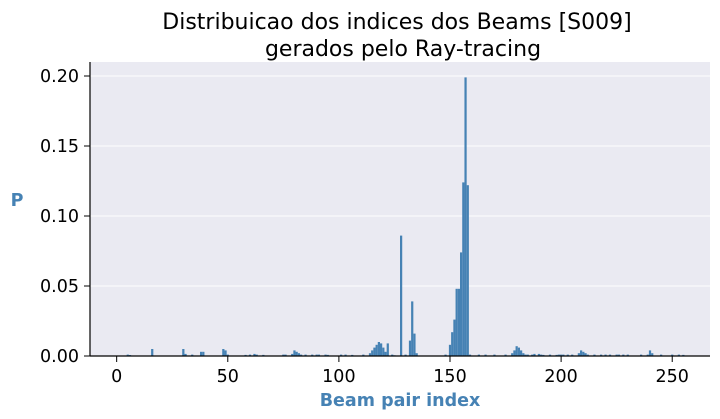 The image size is (720, 419). What do you see at coordinates (560, 377) in the screenshot?
I see `x-tick-label-4: 200` at bounding box center [560, 377].